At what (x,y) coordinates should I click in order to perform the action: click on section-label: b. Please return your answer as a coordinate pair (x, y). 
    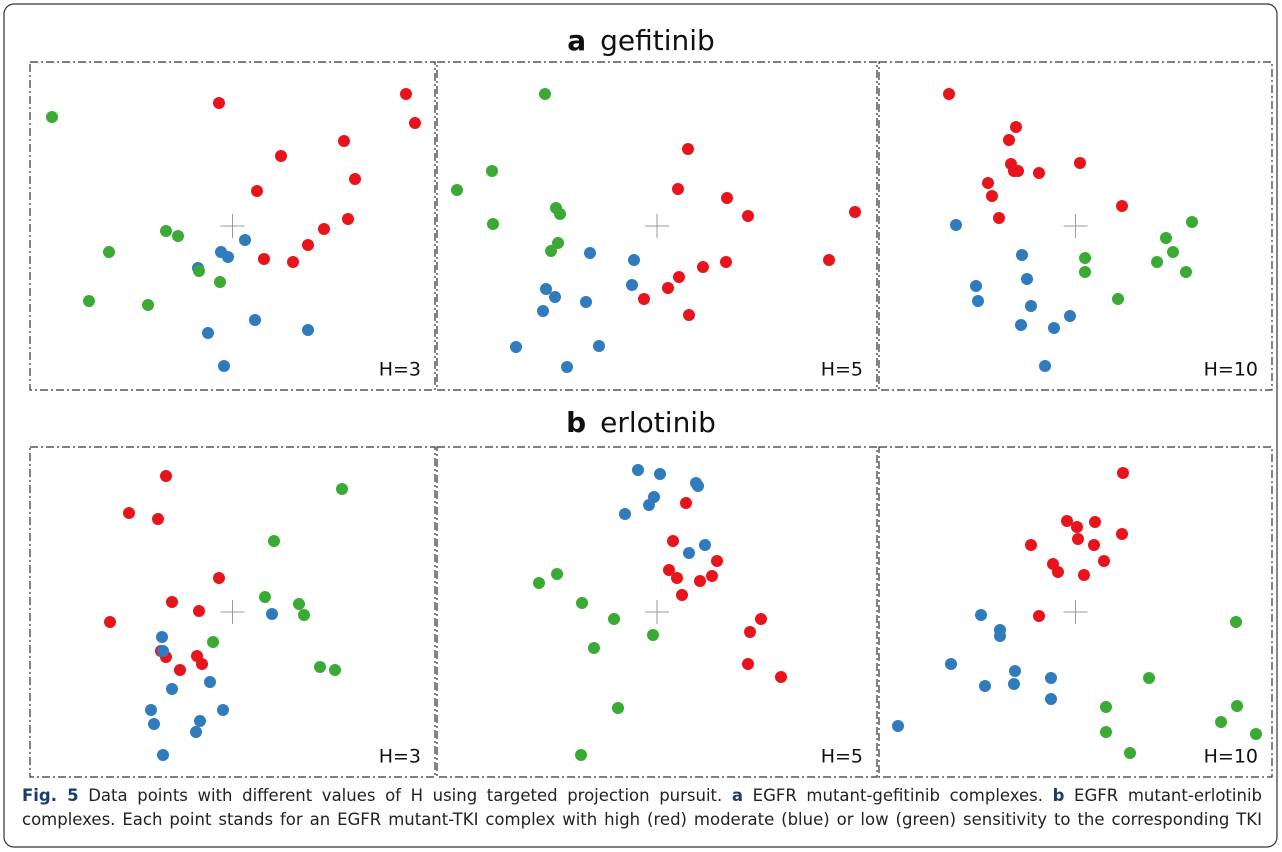
    Looking at the image, I should click on (576, 422).